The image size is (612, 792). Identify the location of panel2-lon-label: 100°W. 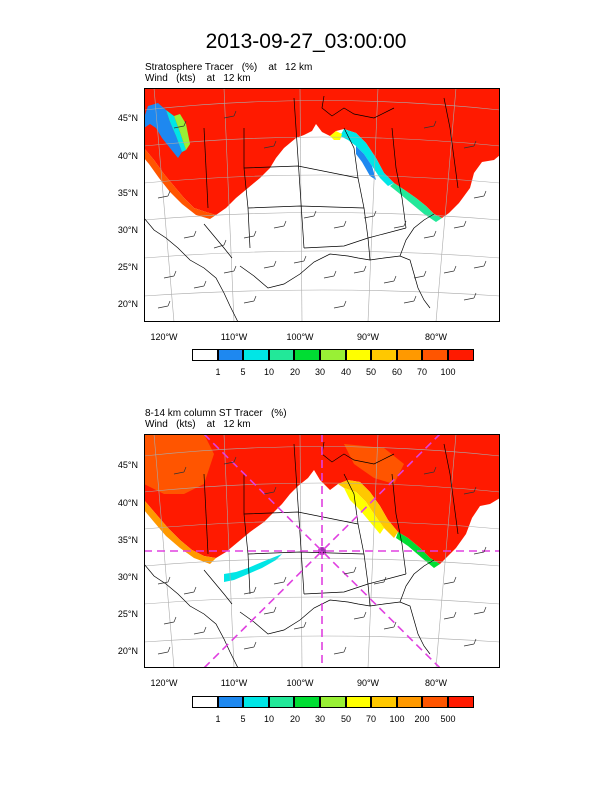
(300, 683).